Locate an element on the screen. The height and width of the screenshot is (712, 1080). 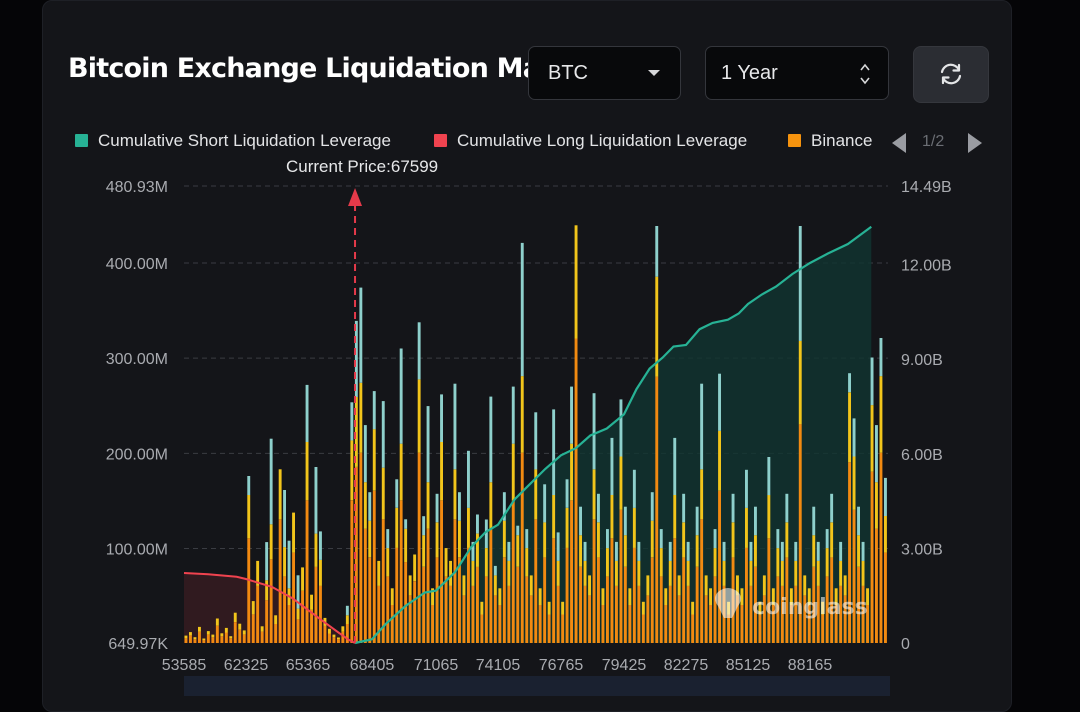
refresh-icon is located at coordinates (951, 74).